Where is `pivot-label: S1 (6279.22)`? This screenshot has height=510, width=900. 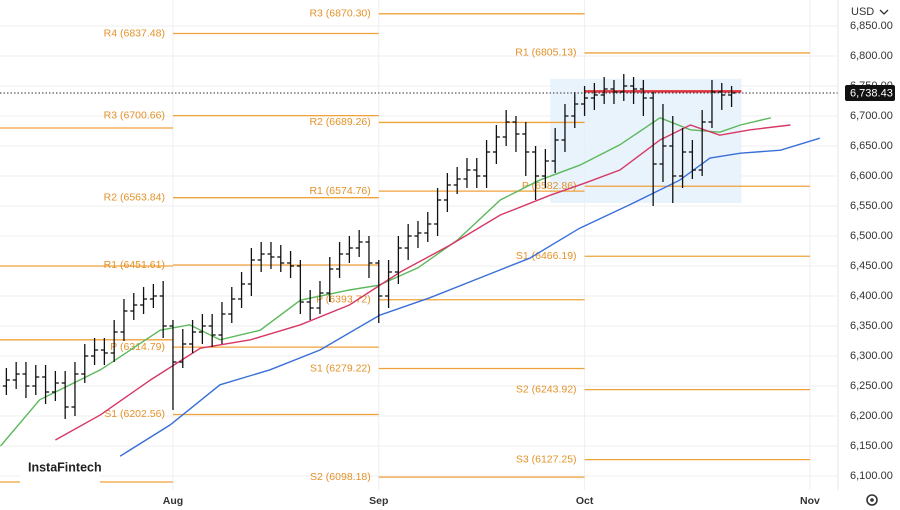
pivot-label: S1 (6279.22) is located at coordinates (340, 368).